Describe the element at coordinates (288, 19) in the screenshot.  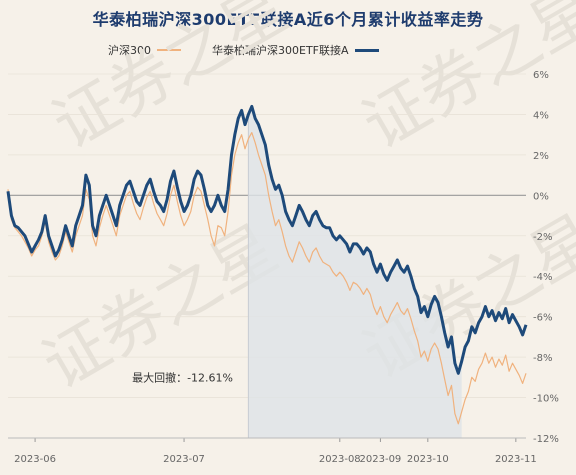
I see `chart-title: 华泰柏瑞沪深300ETF联接A近6个月累计收益率走势` at that location.